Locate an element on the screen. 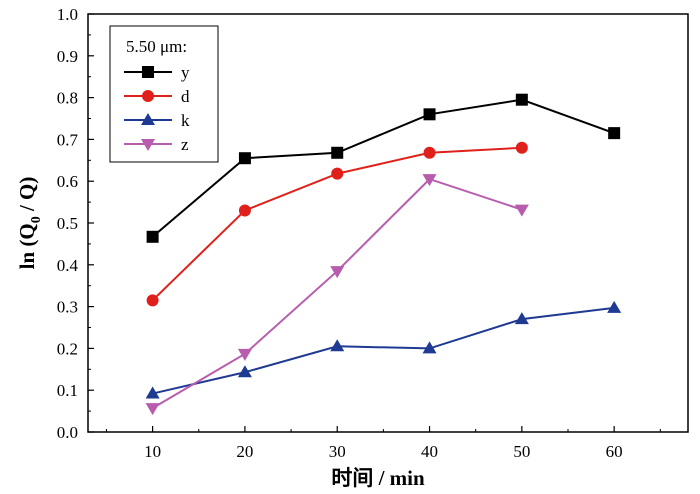 This screenshot has width=700, height=494. x-tick-label: 60 is located at coordinates (614, 451).